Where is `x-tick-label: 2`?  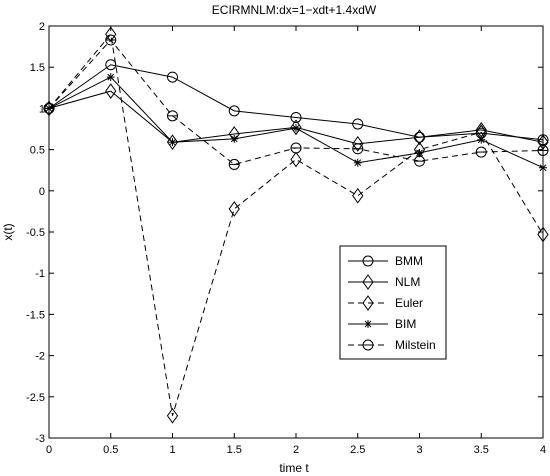 x-tick-label: 2 is located at coordinates (296, 450).